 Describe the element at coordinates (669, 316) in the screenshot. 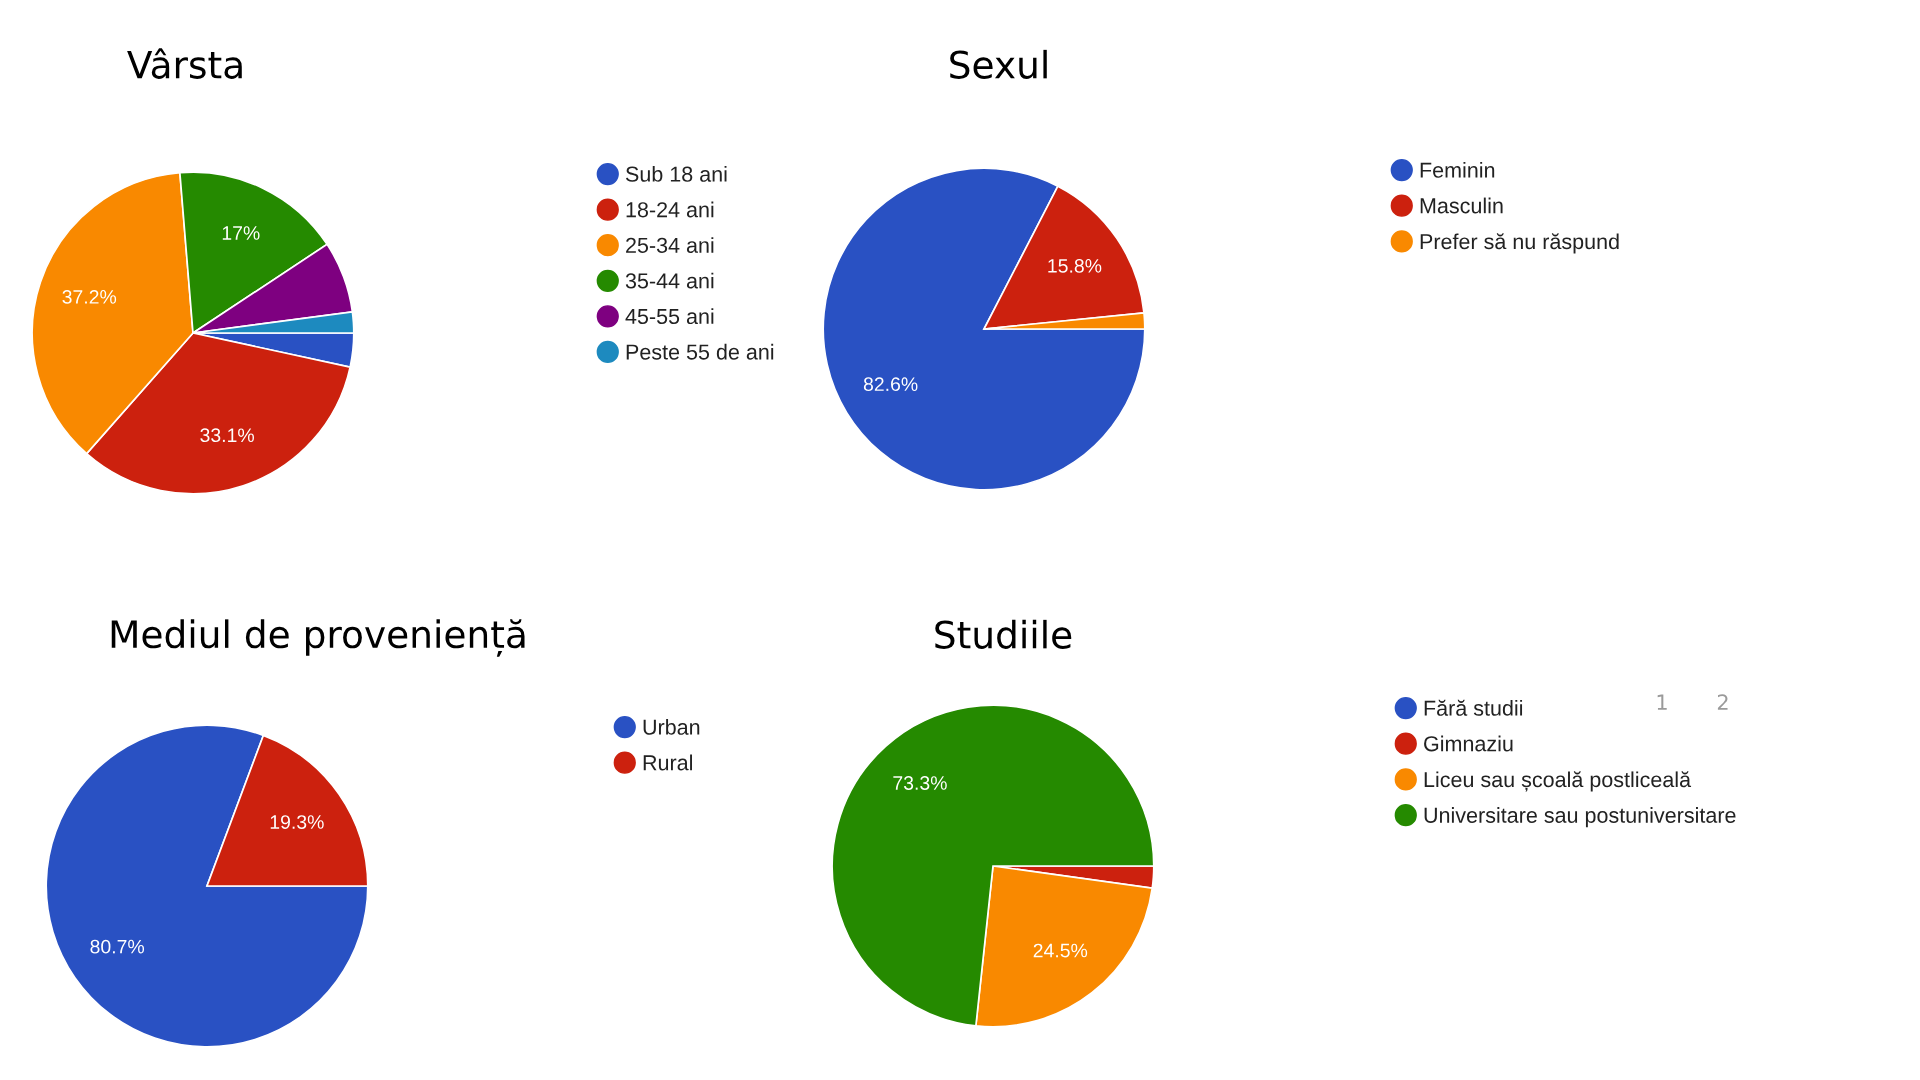

I see `legend-label: 45-55 ani` at that location.